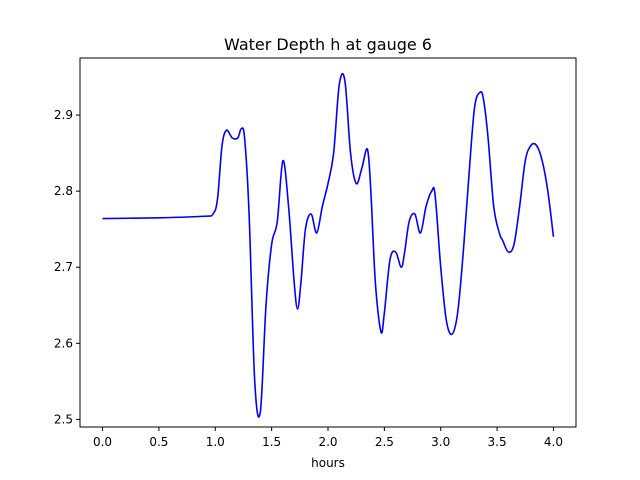  What do you see at coordinates (328, 463) in the screenshot?
I see `x-axis-label: hours` at bounding box center [328, 463].